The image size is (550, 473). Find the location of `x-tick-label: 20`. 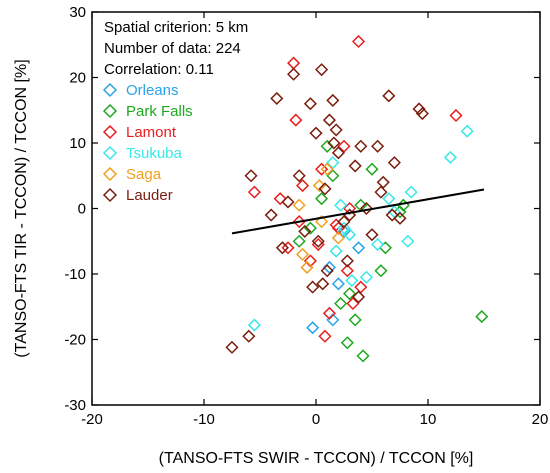

x-tick-label: 20 is located at coordinates (540, 419).